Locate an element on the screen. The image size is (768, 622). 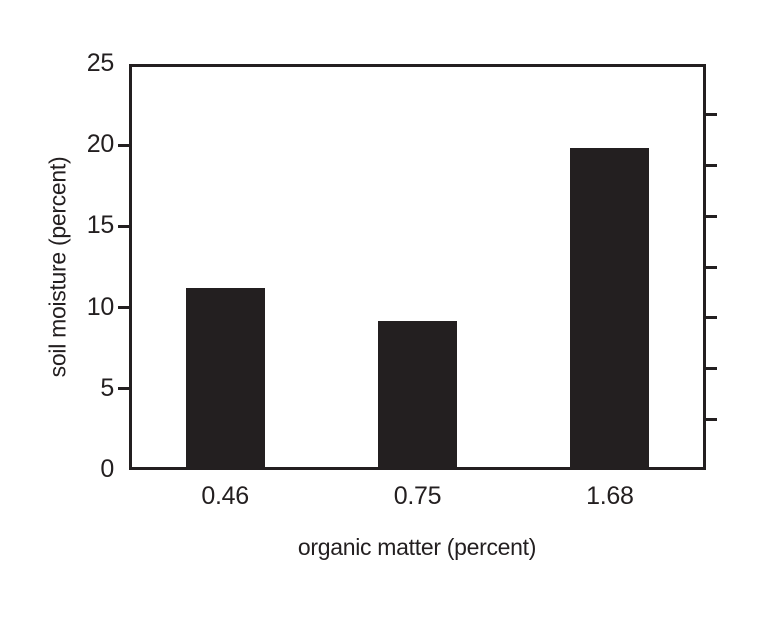
y-tick-label: 10 is located at coordinates (100, 306).